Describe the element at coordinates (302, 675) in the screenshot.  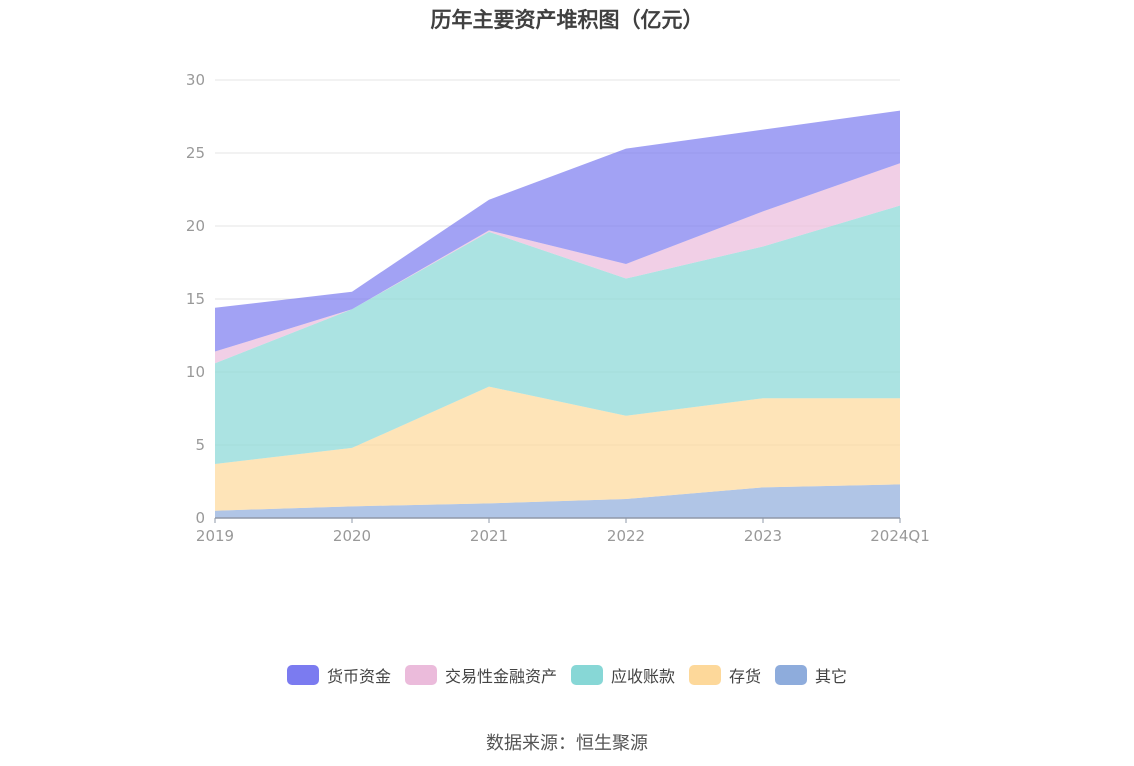
I see `legend-swatch-cash` at that location.